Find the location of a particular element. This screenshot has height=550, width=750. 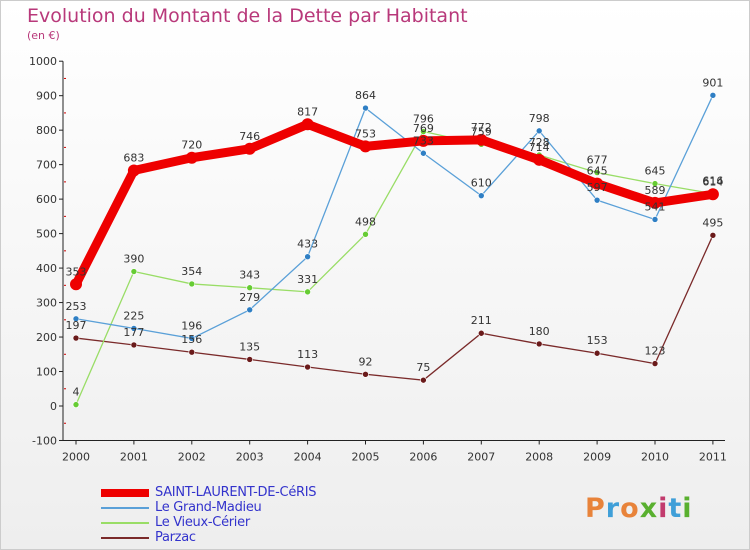

data-label: 683 is located at coordinates (133, 158).